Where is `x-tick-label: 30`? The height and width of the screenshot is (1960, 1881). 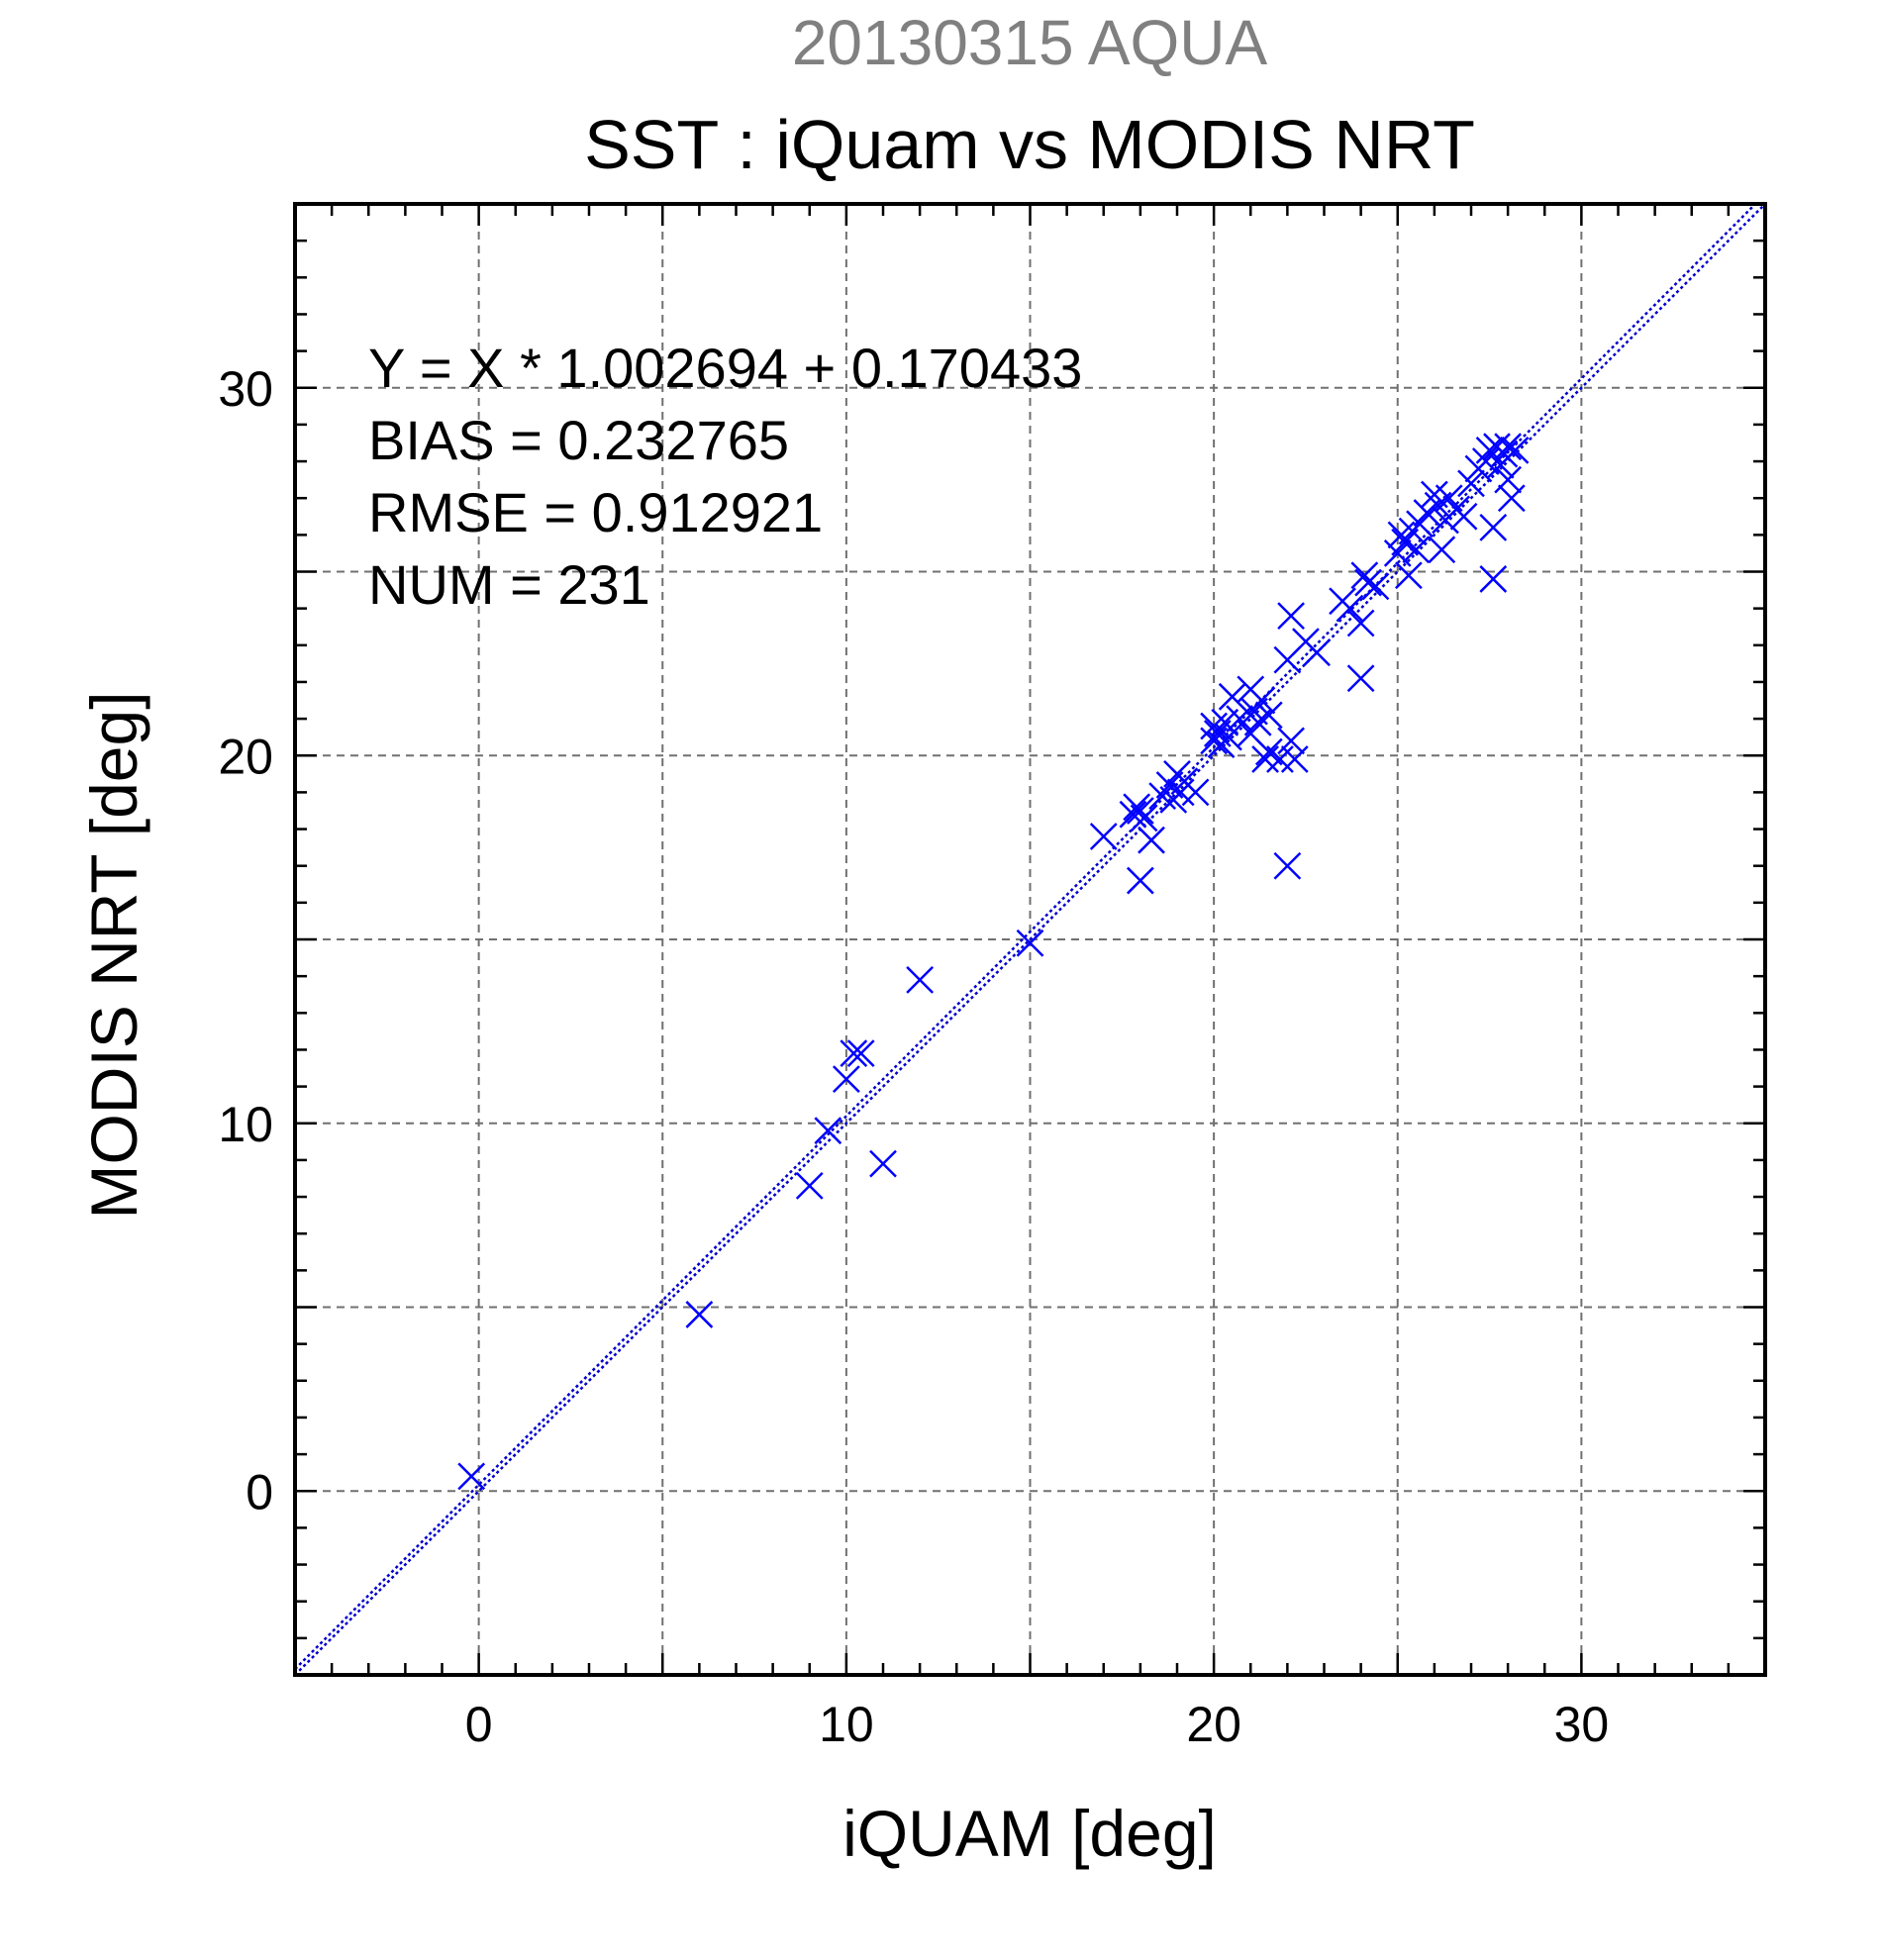 x-tick-label: 30 is located at coordinates (1582, 1724).